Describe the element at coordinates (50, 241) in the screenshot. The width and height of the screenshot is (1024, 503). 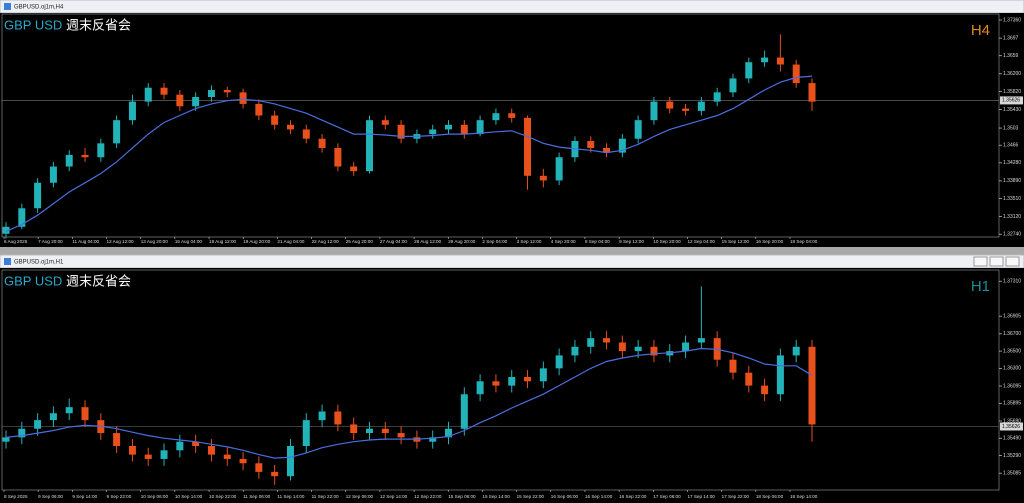
I see `x-tick-label: 7 Aug 20:00` at that location.